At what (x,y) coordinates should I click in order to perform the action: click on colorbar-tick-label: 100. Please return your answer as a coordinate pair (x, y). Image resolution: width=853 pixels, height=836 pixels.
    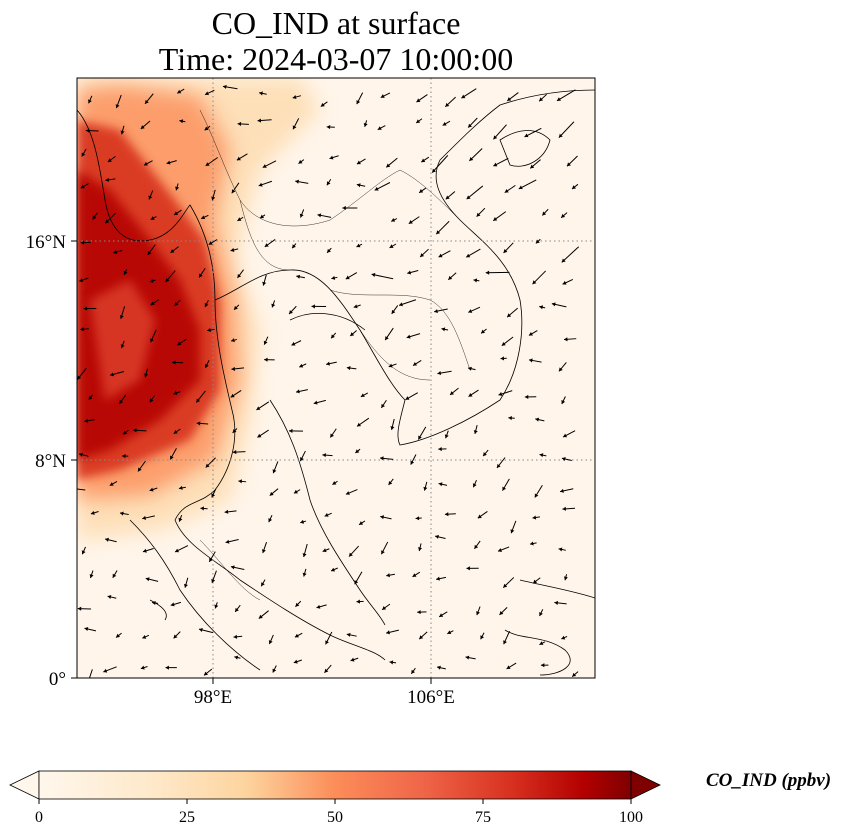
    Looking at the image, I should click on (631, 817).